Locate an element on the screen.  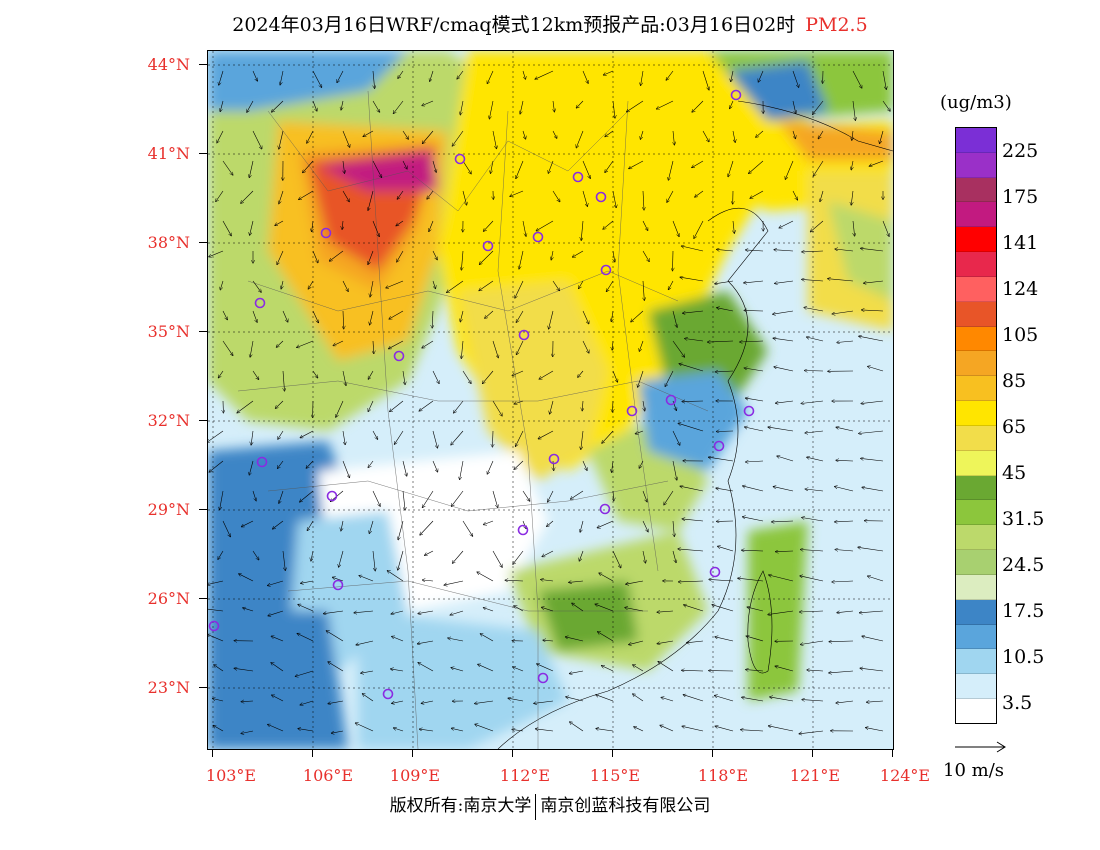
legend-label: 45 is located at coordinates (1014, 473).